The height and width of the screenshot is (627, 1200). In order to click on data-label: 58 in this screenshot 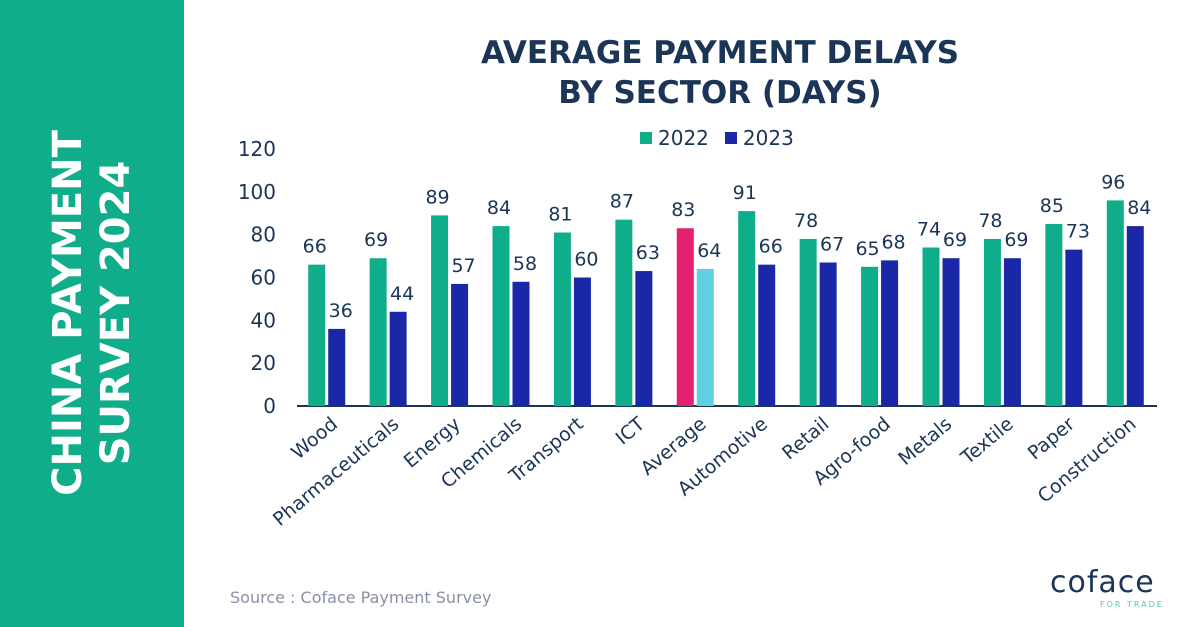, I will do `click(525, 264)`.